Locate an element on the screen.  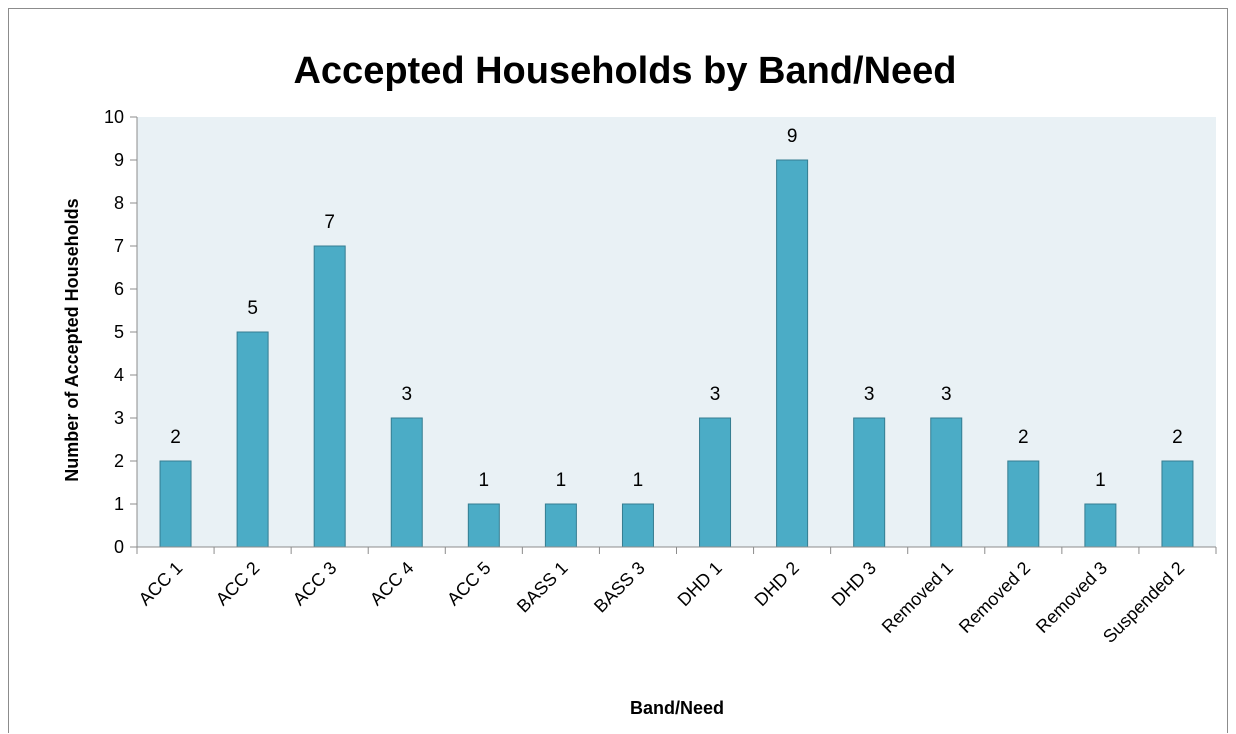
y-tick-label: 4 is located at coordinates (119, 375).